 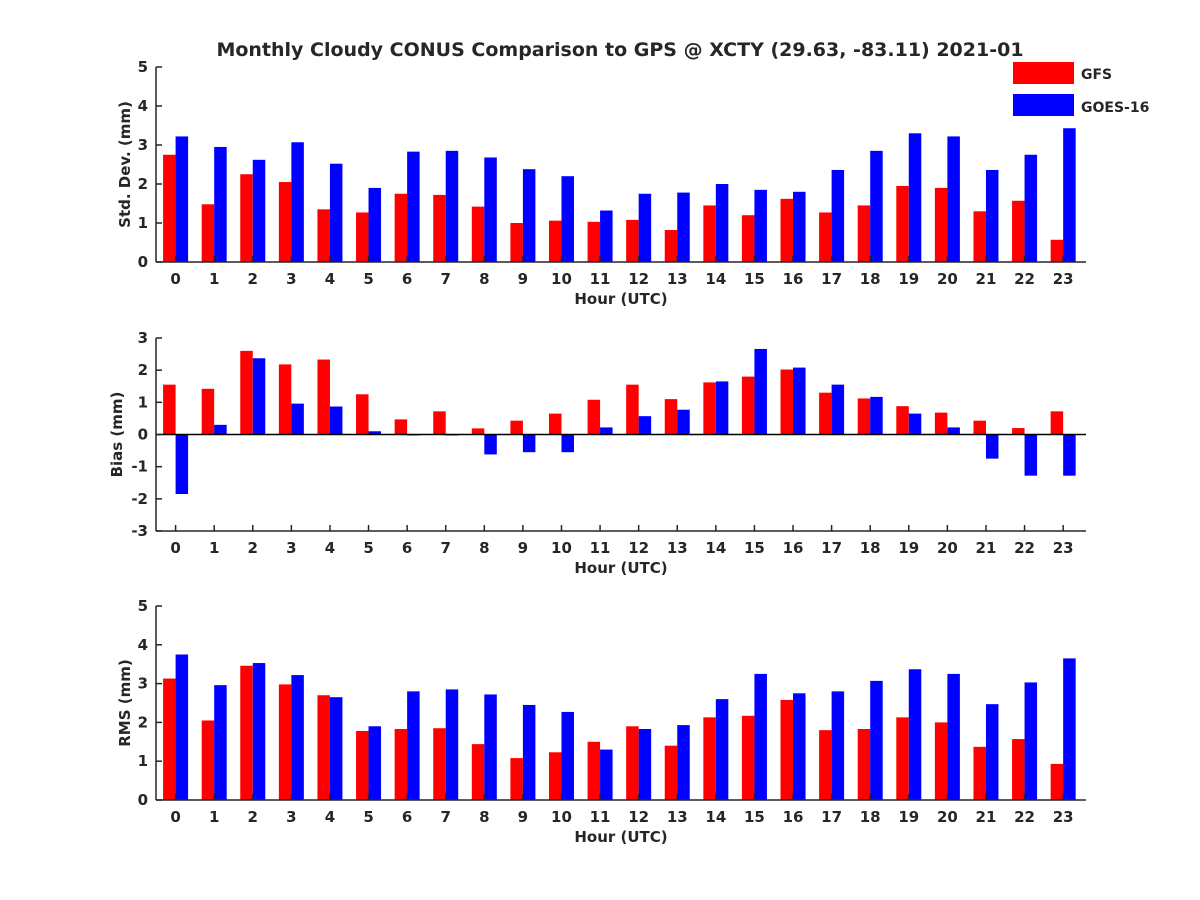 What do you see at coordinates (754, 548) in the screenshot?
I see `x-tick-label: 15` at bounding box center [754, 548].